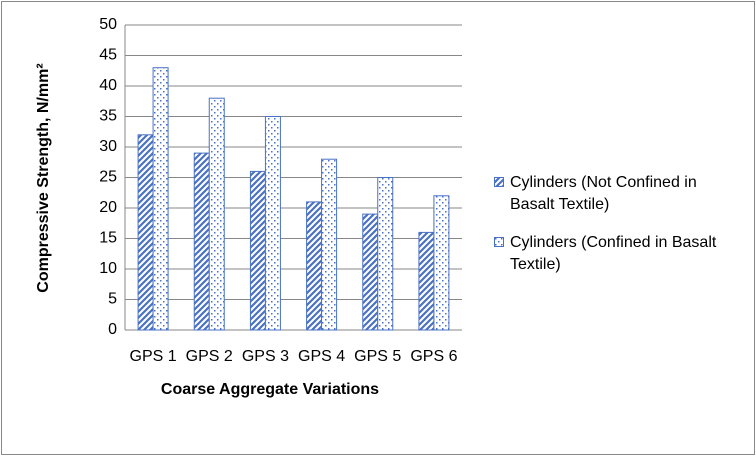 This screenshot has height=456, width=756. Describe the element at coordinates (43, 177) in the screenshot. I see `y-axis-label: Compressive Strength, N/mm²` at that location.